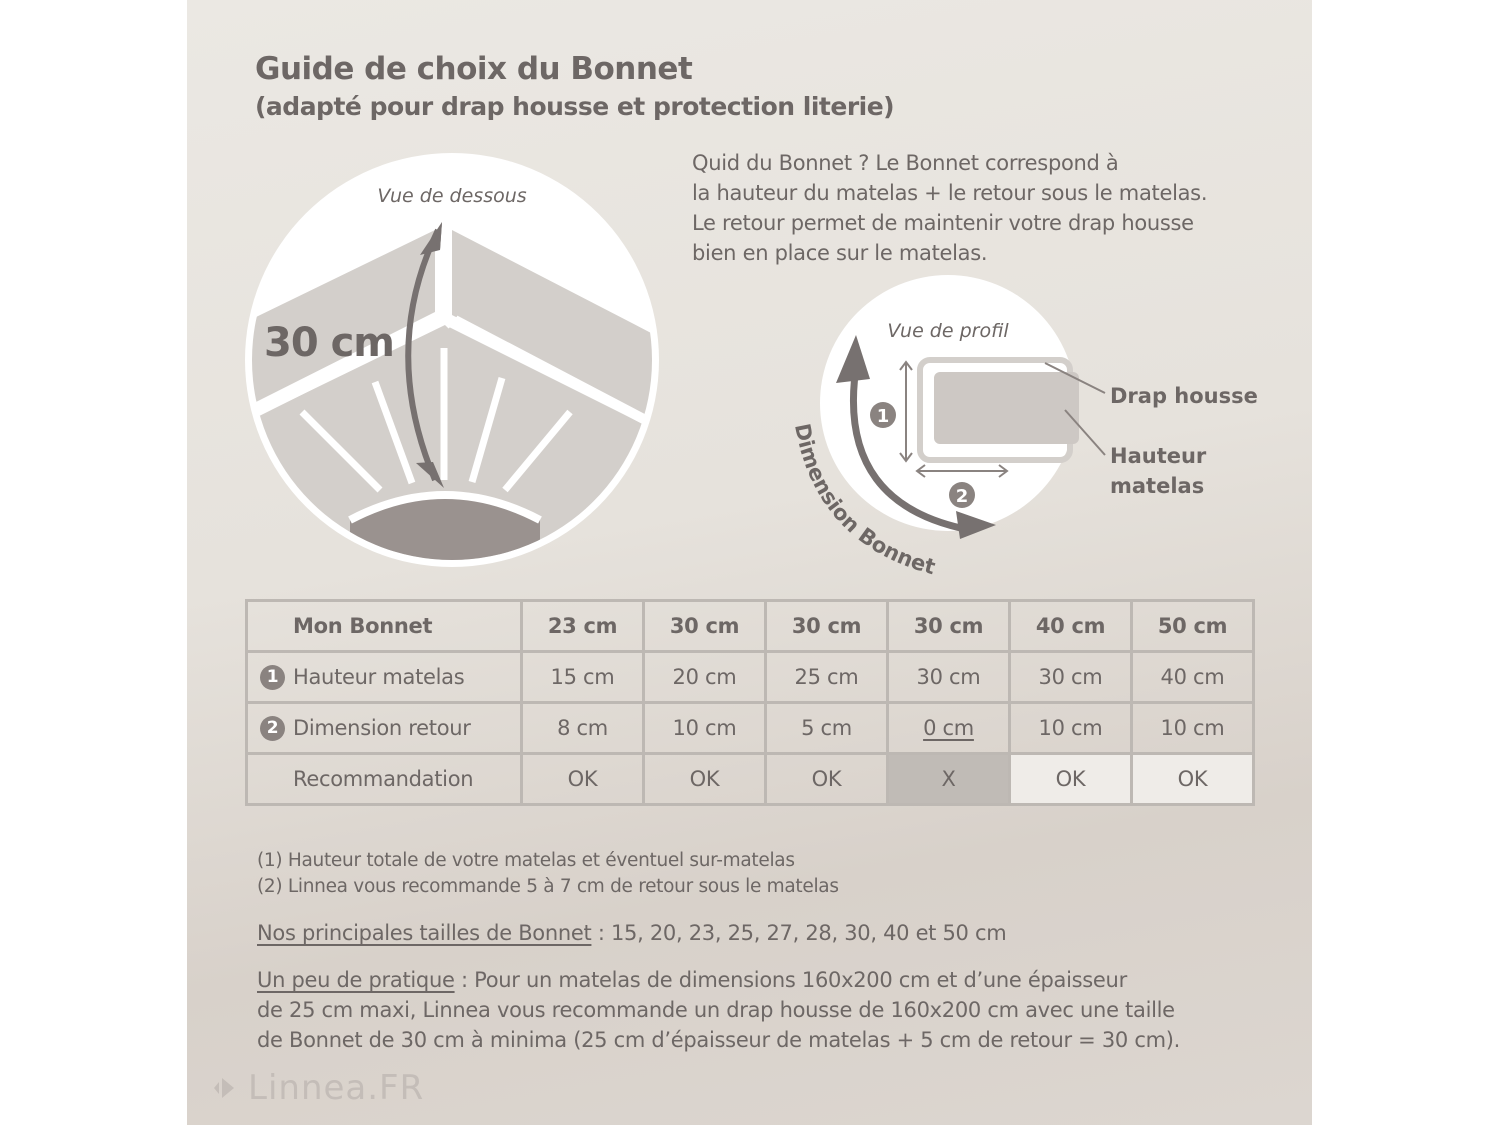 Image resolution: width=1500 pixels, height=1125 pixels. What do you see at coordinates (474, 69) in the screenshot?
I see `page-title: Guide de choix du Bonnet` at bounding box center [474, 69].